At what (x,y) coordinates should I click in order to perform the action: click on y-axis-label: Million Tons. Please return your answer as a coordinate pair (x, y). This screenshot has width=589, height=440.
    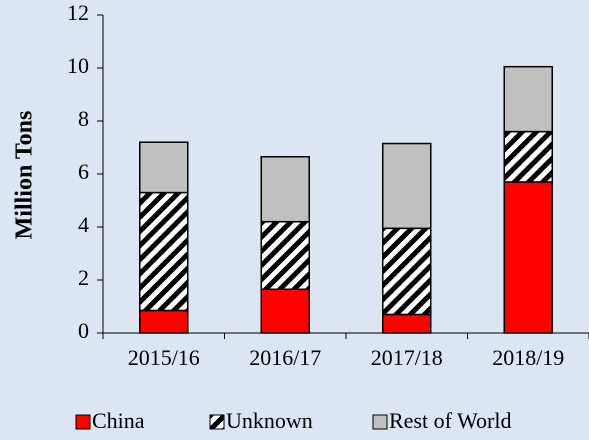
    Looking at the image, I should click on (25, 175).